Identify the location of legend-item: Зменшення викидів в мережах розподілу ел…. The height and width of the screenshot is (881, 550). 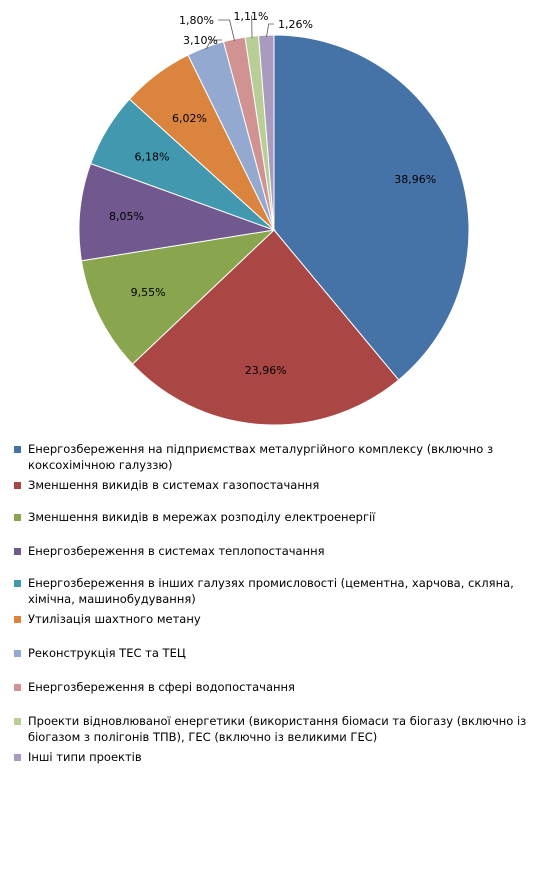
(275, 517).